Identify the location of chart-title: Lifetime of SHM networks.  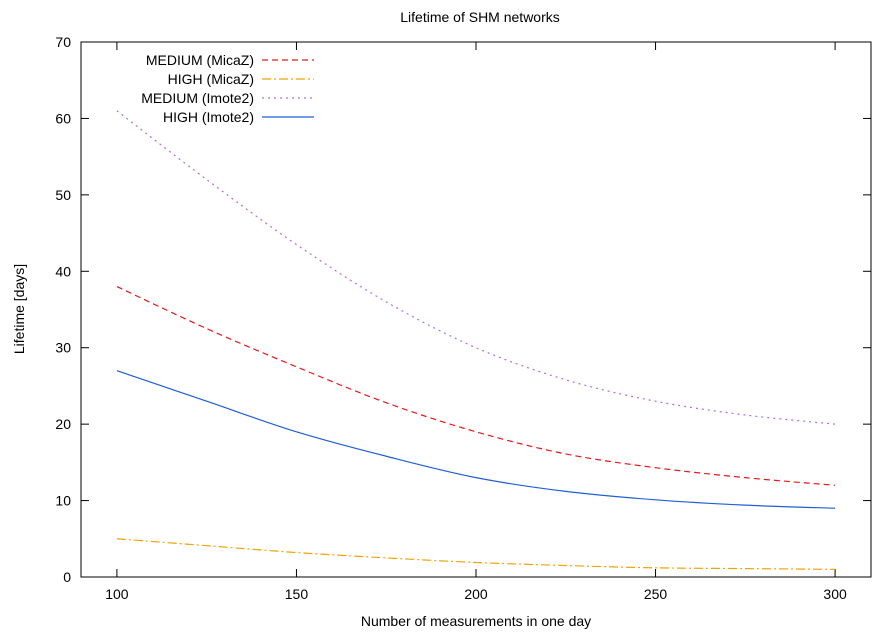
(480, 17).